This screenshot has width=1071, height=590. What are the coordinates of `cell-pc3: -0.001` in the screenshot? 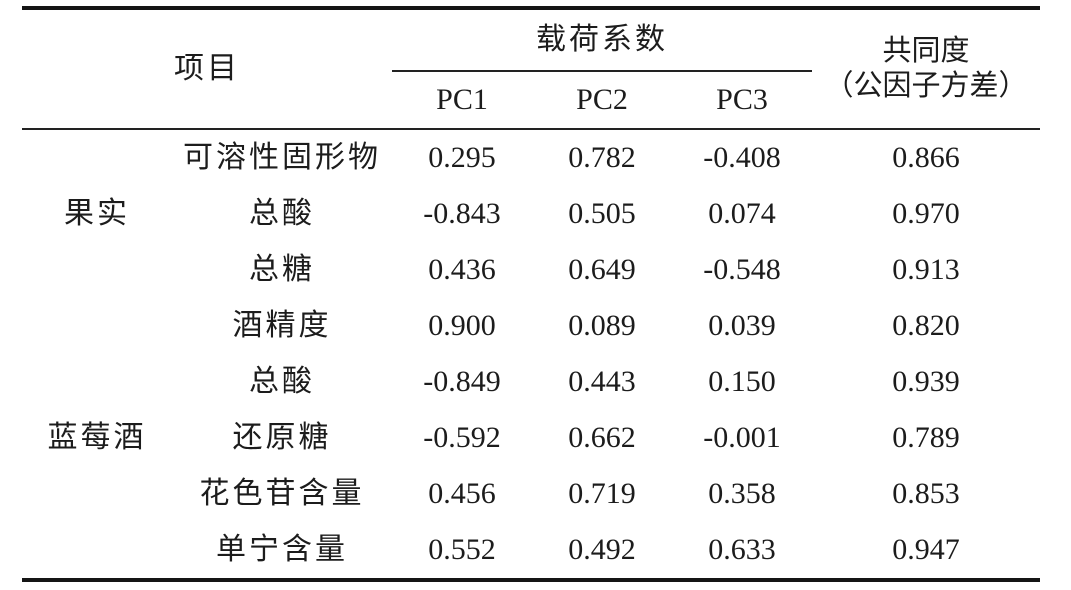 It's located at (742, 438).